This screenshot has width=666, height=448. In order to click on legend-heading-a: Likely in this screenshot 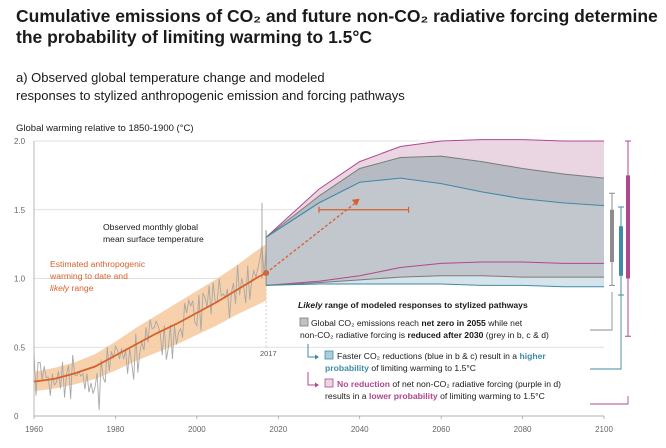, I will do `click(311, 305)`.